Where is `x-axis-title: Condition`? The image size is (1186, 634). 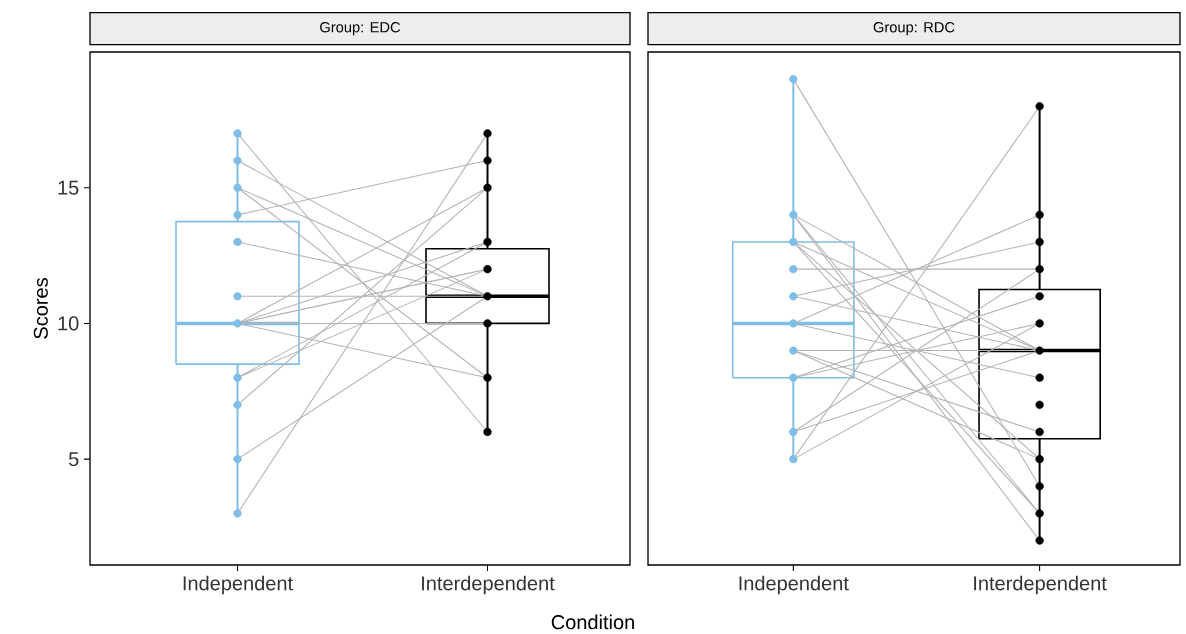 x-axis-title: Condition is located at coordinates (592, 622).